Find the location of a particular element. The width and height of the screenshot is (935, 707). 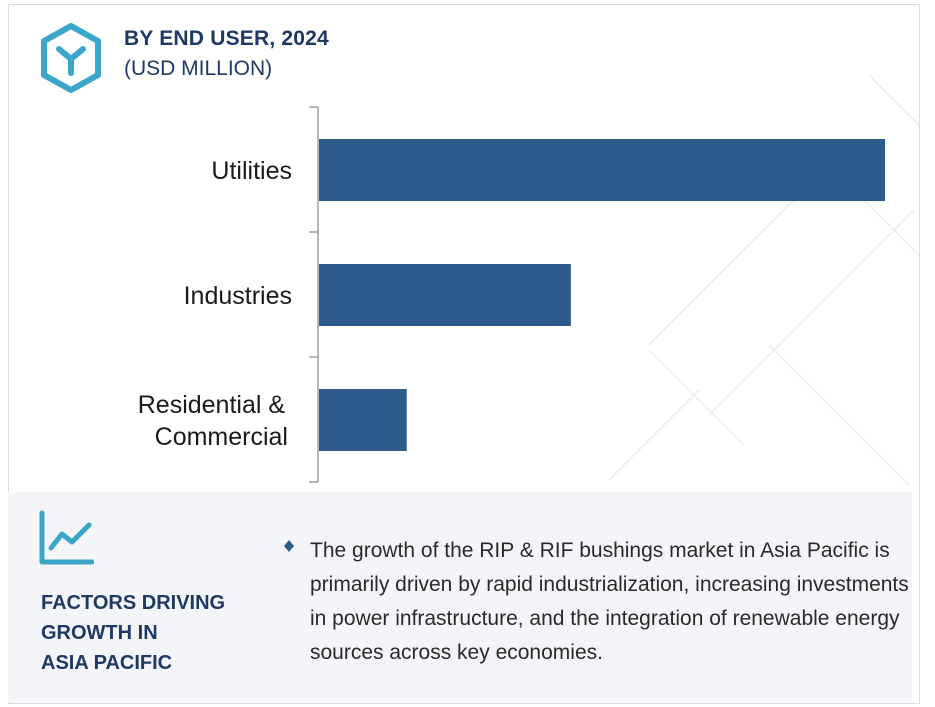

bar-industries is located at coordinates (445, 295).